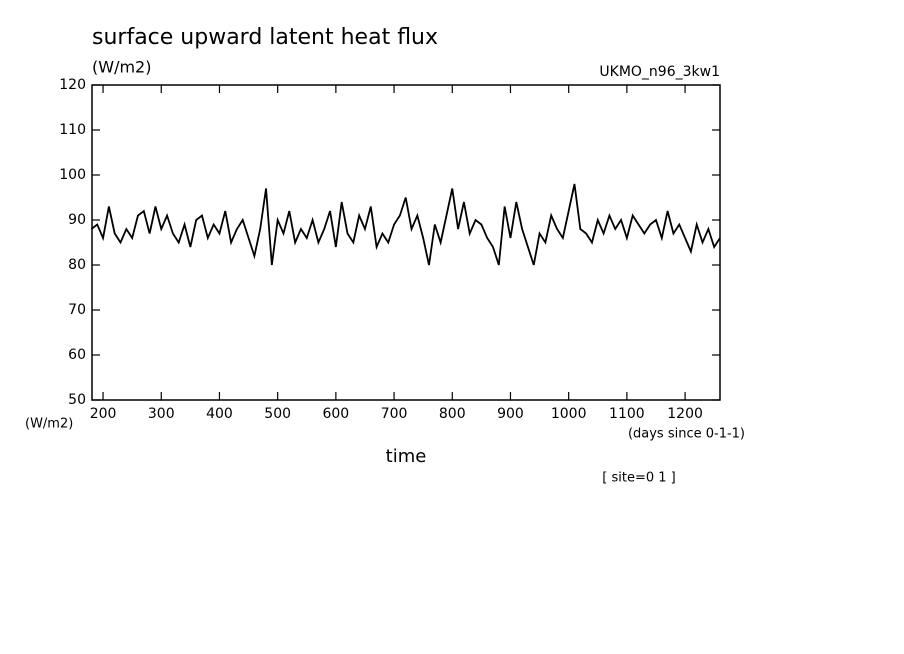 This screenshot has height=654, width=904. Describe the element at coordinates (405, 224) in the screenshot. I see `data-line` at that location.